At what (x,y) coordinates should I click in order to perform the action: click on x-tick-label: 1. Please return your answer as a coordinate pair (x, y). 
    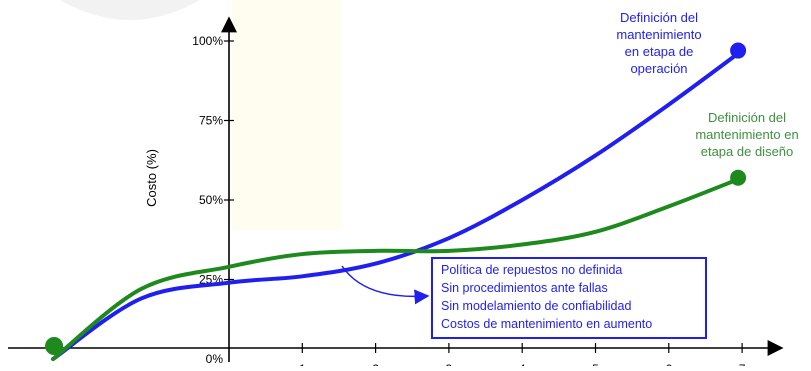
    Looking at the image, I should click on (302, 364).